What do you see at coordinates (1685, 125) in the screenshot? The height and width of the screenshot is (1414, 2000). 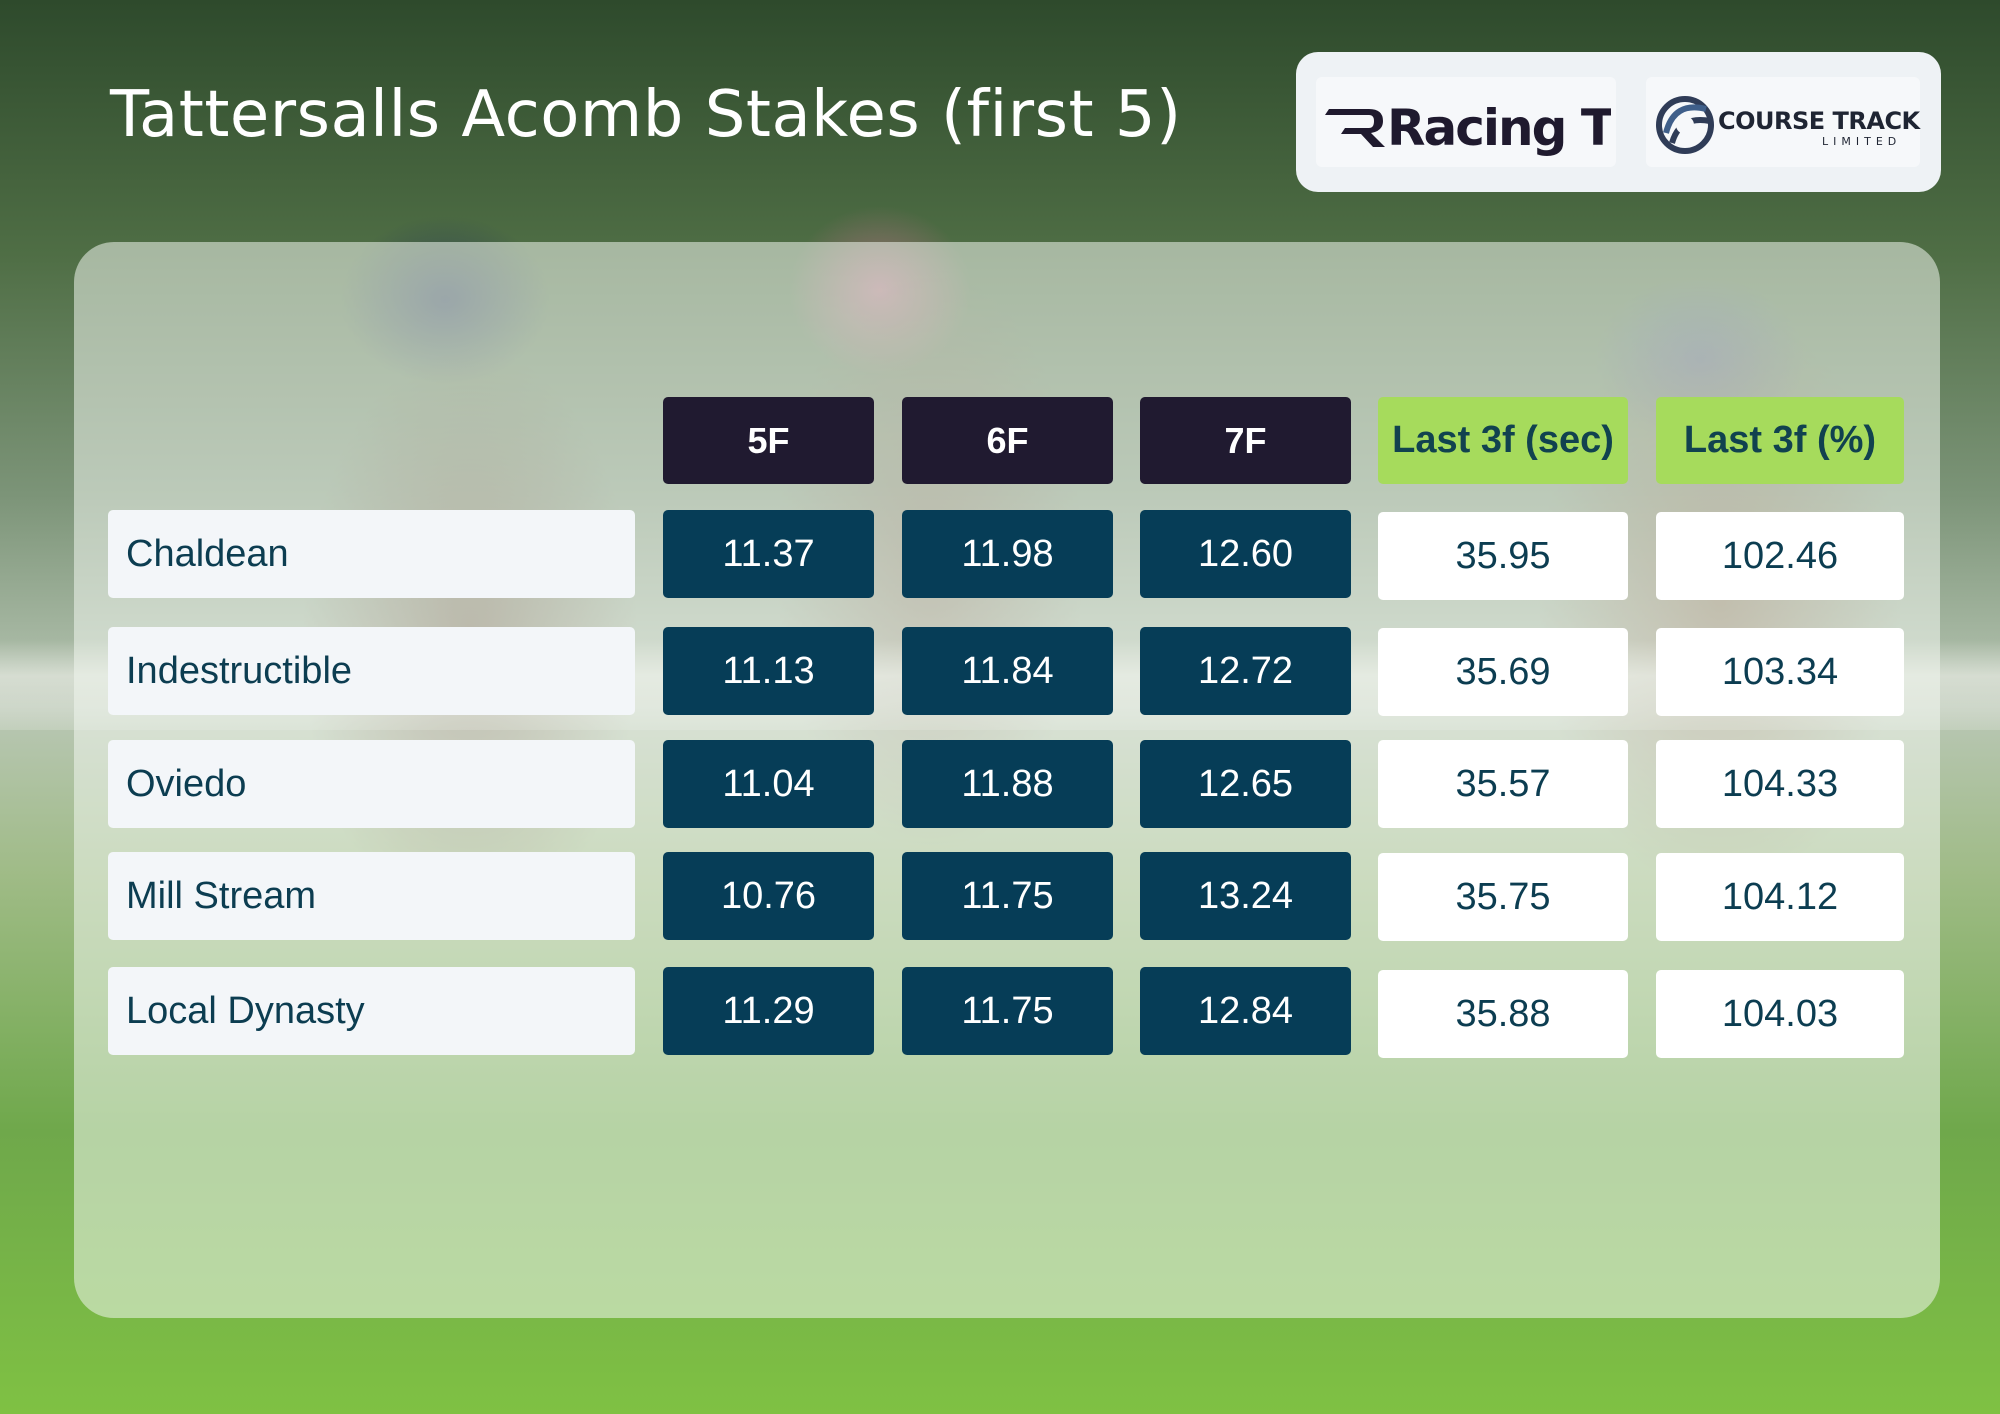 I see `course-track-icon` at bounding box center [1685, 125].